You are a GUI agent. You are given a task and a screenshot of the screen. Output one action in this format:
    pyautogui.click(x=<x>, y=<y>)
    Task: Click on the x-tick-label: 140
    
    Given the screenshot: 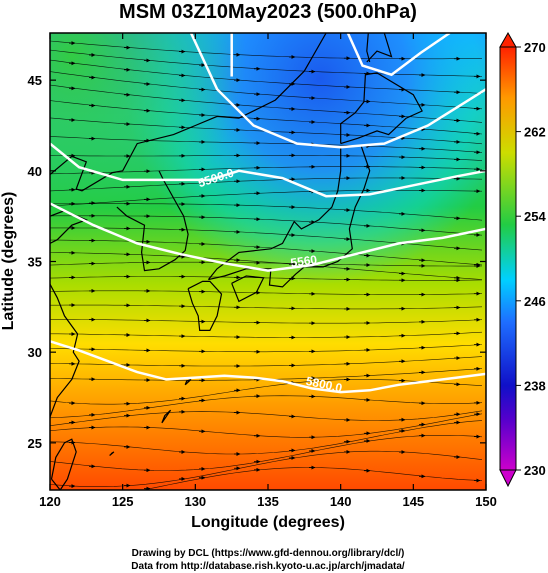 What is the action you would take?
    pyautogui.click(x=341, y=501)
    